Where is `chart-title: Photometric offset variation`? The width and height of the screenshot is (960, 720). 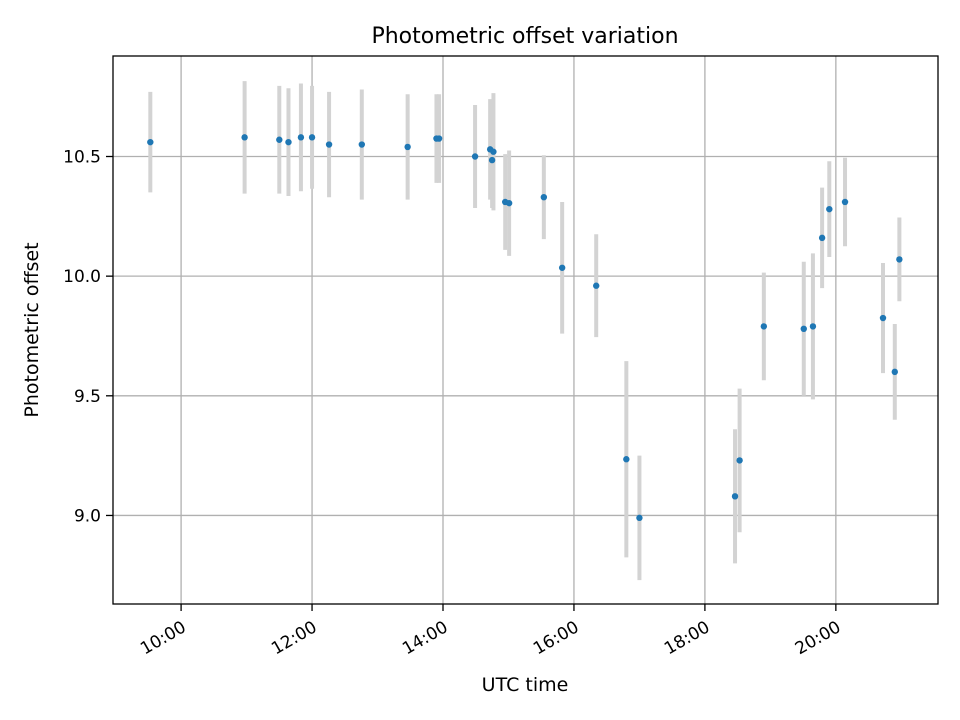
chart-title: Photometric offset variation is located at coordinates (524, 36).